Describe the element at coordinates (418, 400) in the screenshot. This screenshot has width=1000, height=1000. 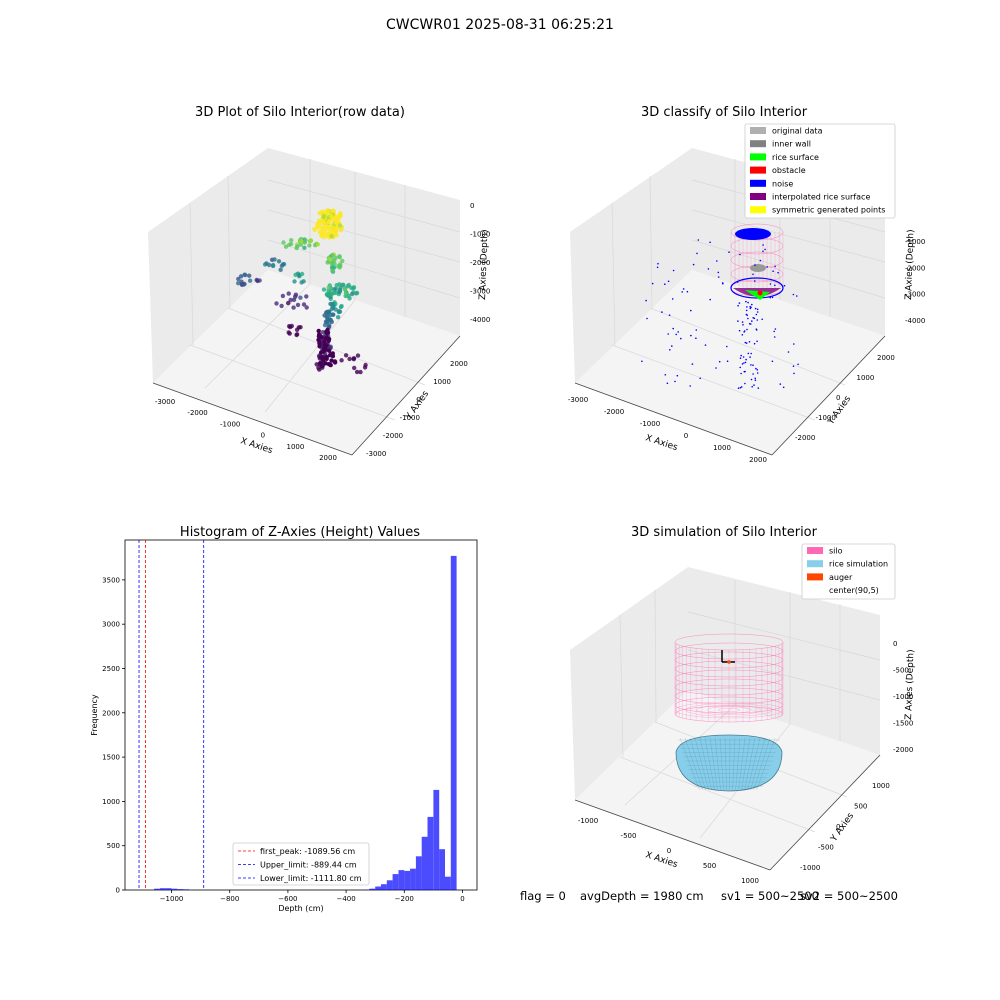
I see `raw-plot-ytick: 0` at that location.